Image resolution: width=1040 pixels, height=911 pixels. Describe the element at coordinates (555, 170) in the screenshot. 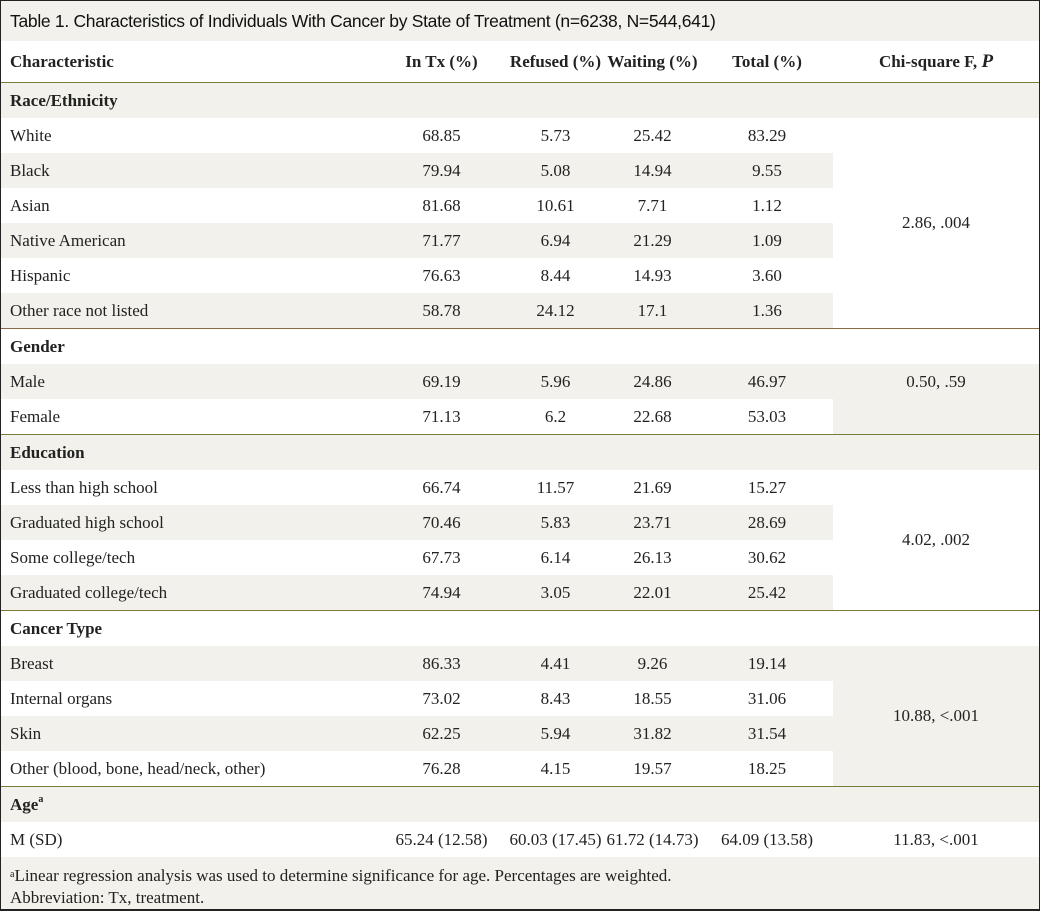

I see `cell-refused: 5.08` at that location.